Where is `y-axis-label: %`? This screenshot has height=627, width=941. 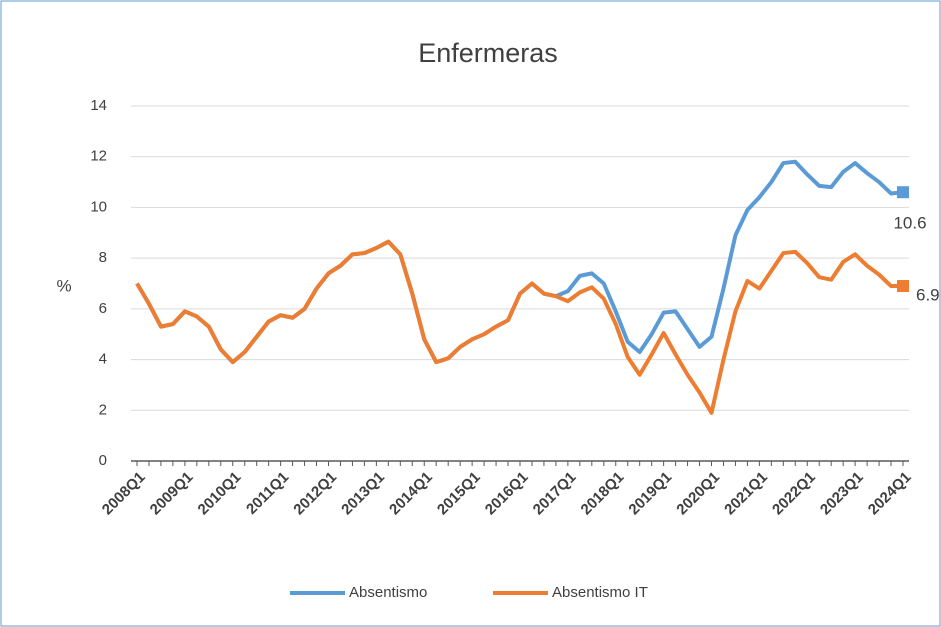 y-axis-label: % is located at coordinates (63, 285).